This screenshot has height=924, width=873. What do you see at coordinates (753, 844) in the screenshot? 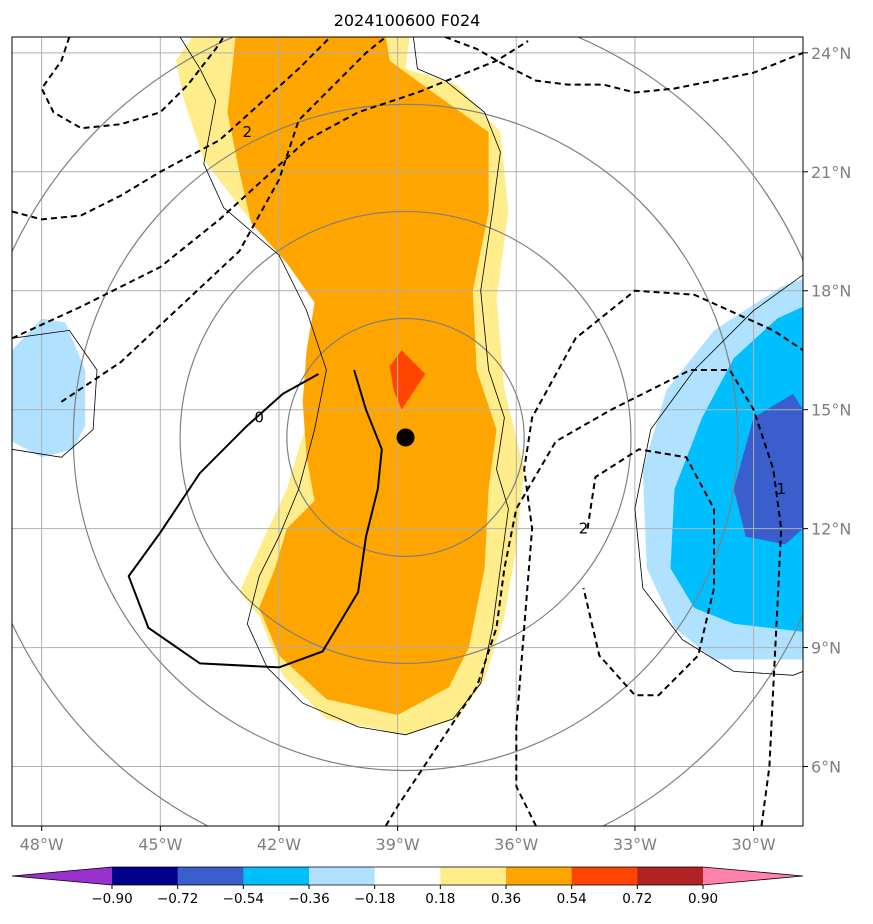
I see `x-tick-label: 30°W` at bounding box center [753, 844].